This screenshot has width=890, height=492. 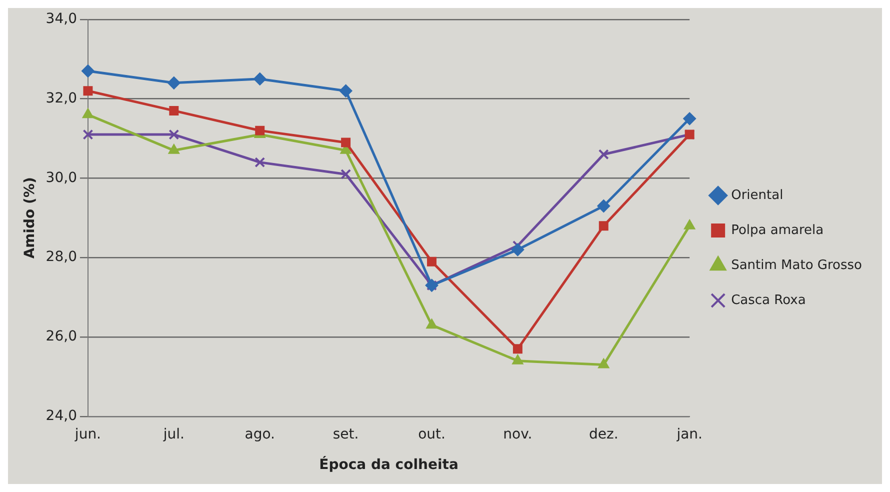 What do you see at coordinates (388, 465) in the screenshot?
I see `x-axis-title: Época da colheita` at bounding box center [388, 465].